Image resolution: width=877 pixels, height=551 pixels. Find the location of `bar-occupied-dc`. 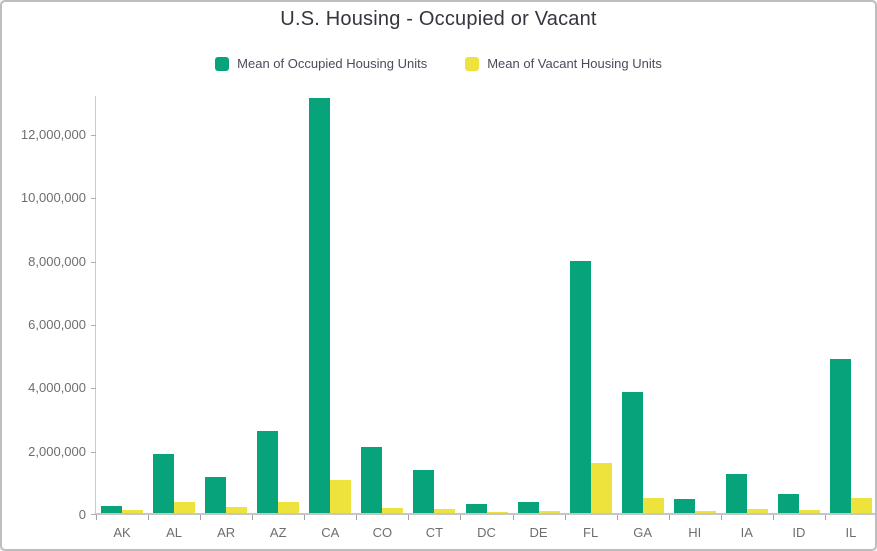

bar-occupied-dc is located at coordinates (476, 508).